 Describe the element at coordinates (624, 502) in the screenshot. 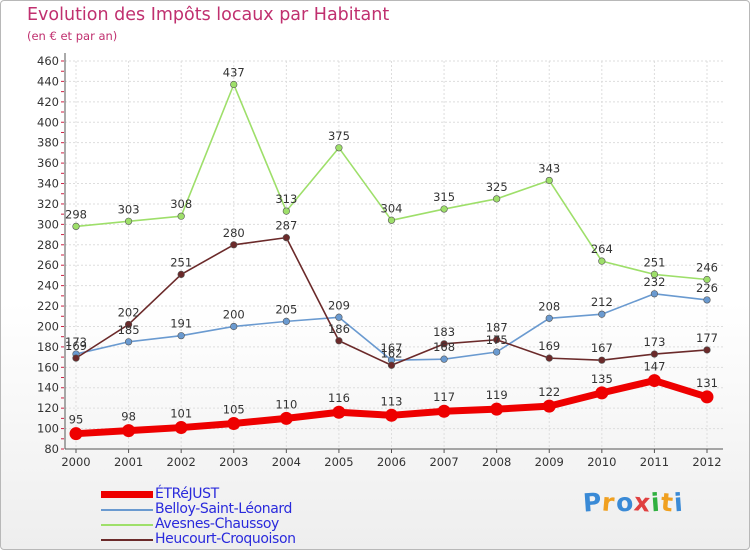

I see `logo-letter: o` at that location.